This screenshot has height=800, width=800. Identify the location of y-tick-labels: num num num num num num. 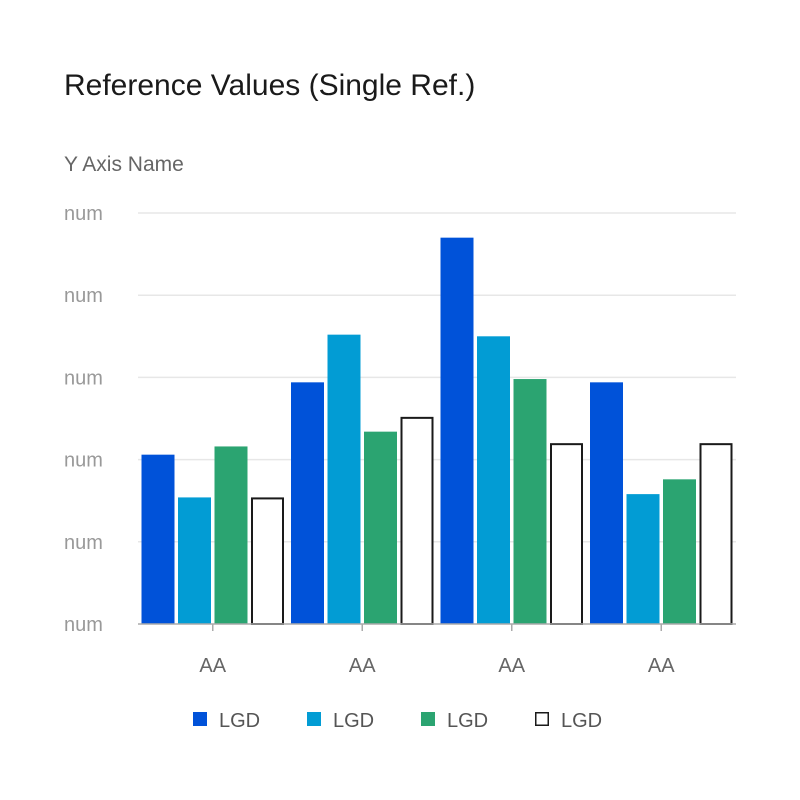
(83, 419).